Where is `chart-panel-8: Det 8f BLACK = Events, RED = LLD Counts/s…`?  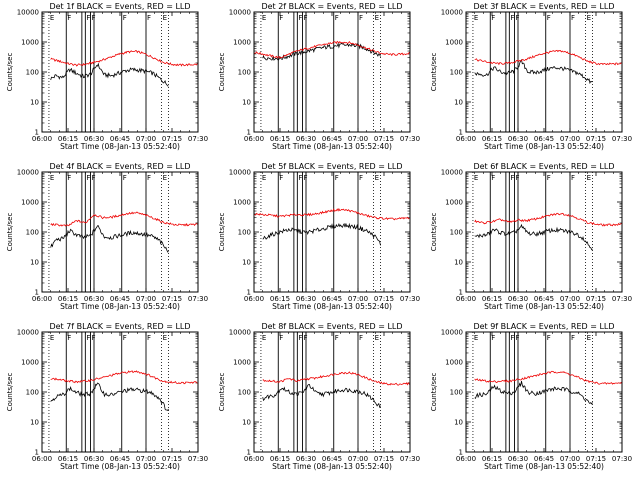 chart-panel-8: Det 8f BLACK = Events, RED = LLD Counts/s… is located at coordinates (319, 396).